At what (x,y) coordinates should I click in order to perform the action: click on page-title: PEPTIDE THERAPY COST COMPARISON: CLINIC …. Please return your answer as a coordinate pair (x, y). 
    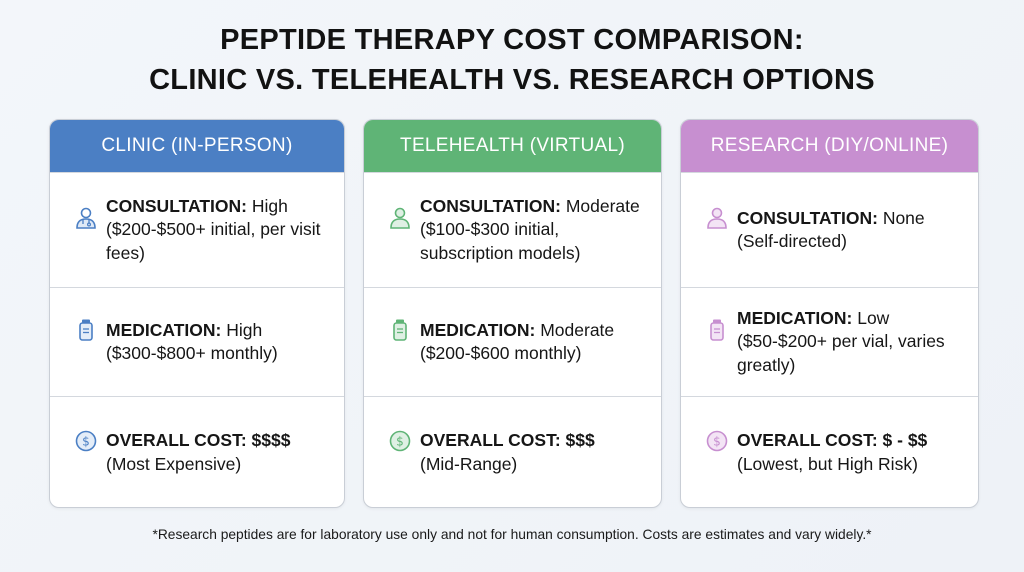
    Looking at the image, I should click on (512, 60).